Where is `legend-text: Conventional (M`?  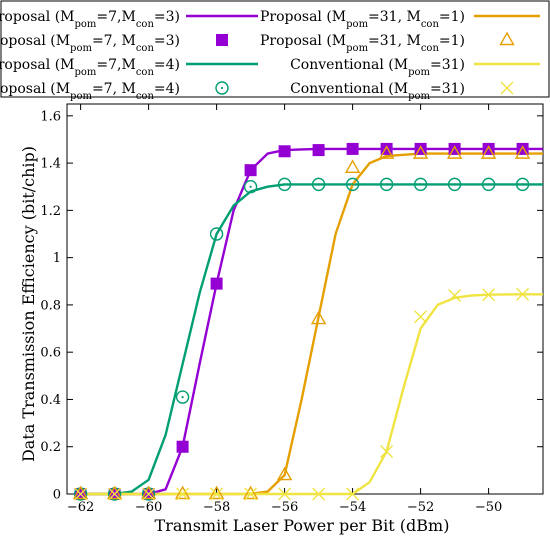
legend-text: Conventional (M is located at coordinates (349, 65).